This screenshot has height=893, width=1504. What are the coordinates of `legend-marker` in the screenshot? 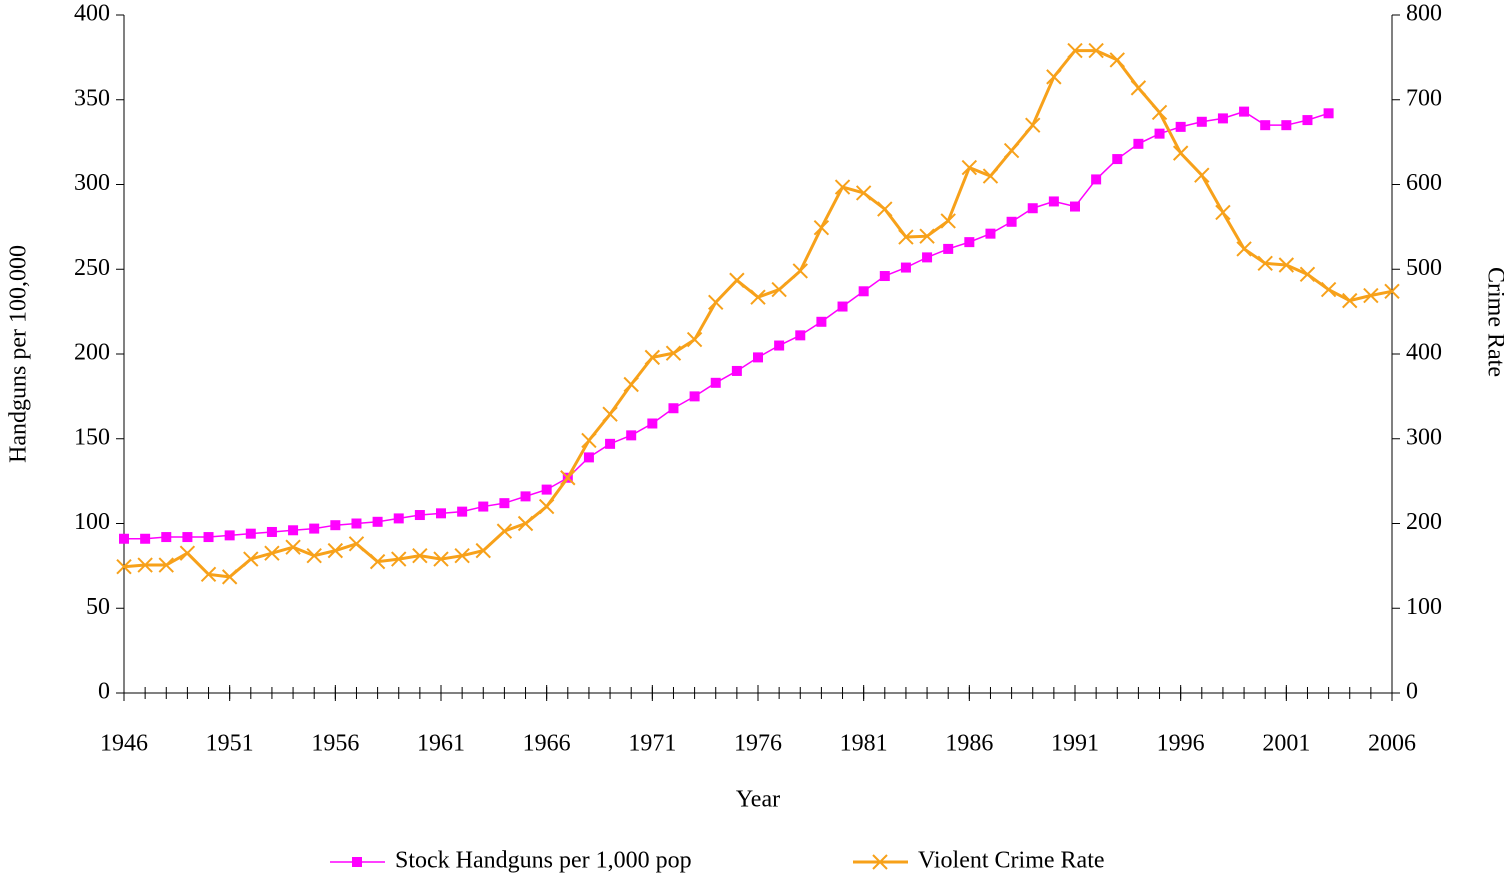 It's located at (357, 862).